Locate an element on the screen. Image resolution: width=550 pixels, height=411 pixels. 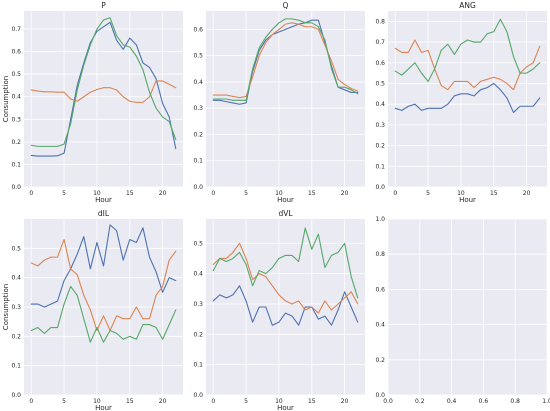
x-tick-label: 0.4 is located at coordinates (452, 401).